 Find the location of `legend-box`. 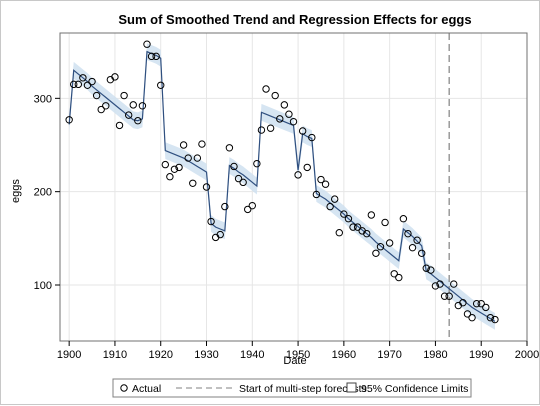

legend-box is located at coordinates (292, 388).